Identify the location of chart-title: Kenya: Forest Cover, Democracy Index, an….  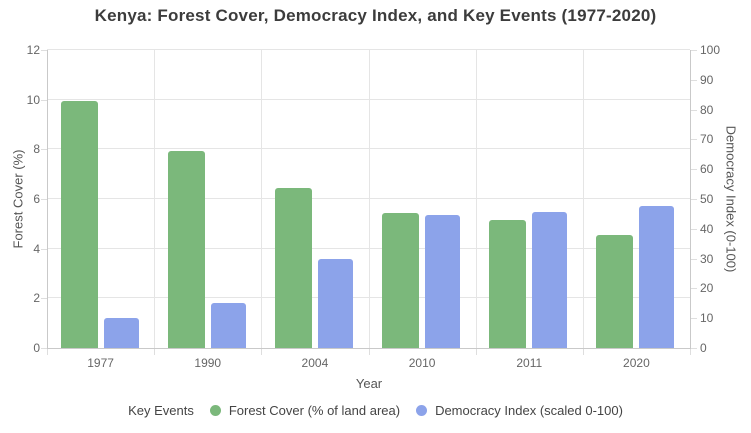
(375, 15).